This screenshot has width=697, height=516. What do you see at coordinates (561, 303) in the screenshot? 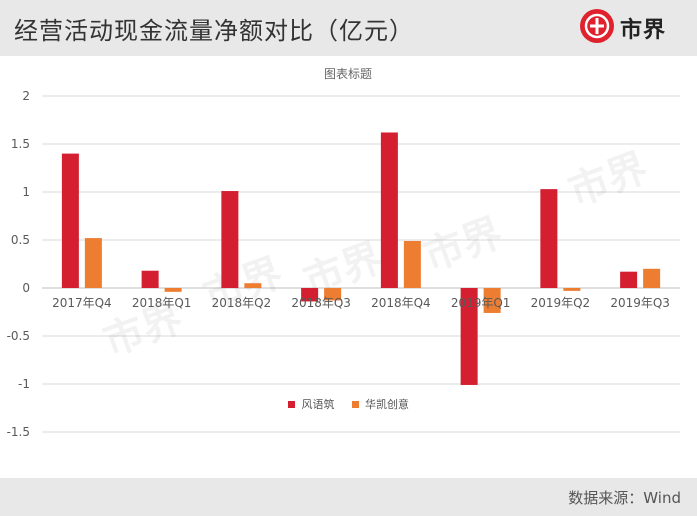
I see `x-category-label: 2019年Q2` at bounding box center [561, 303].